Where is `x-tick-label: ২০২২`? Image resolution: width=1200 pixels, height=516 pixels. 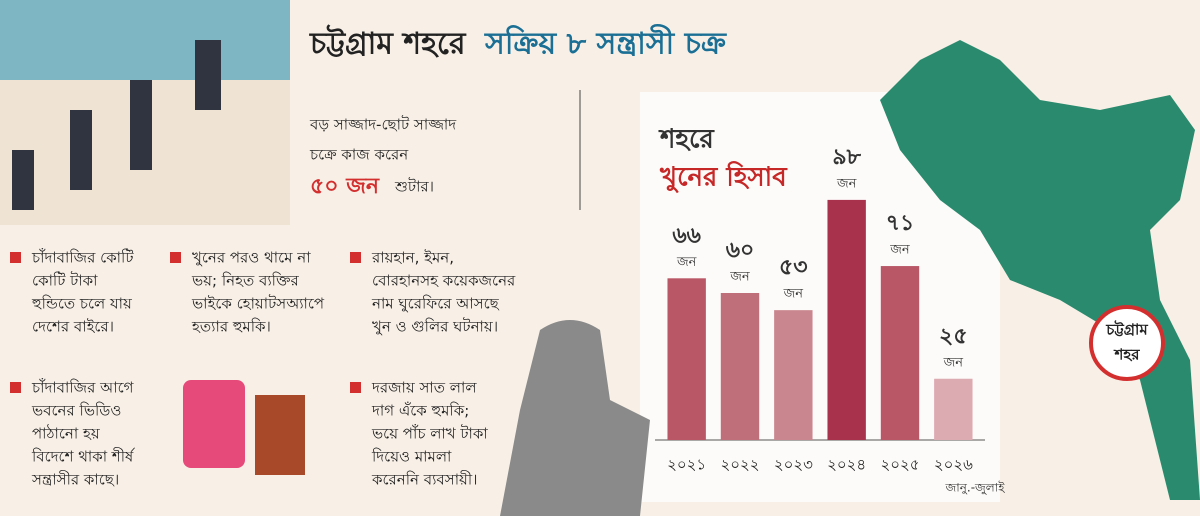
x-tick-label: ২০২২ is located at coordinates (739, 465).